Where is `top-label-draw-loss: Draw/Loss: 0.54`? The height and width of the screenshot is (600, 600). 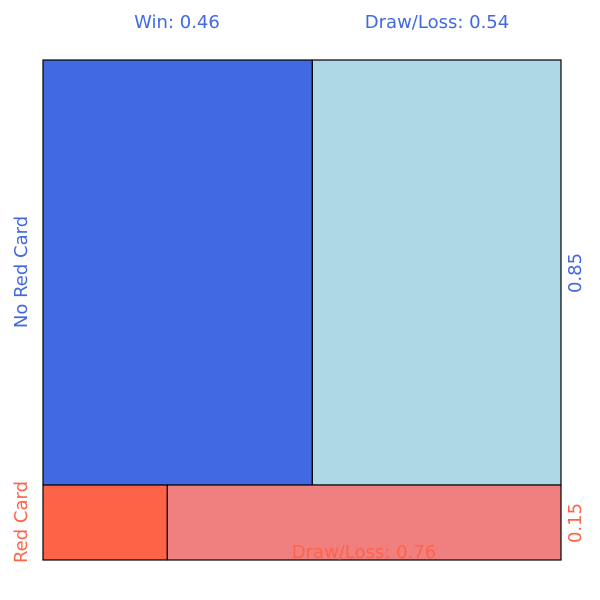 top-label-draw-loss: Draw/Loss: 0.54 is located at coordinates (437, 22).